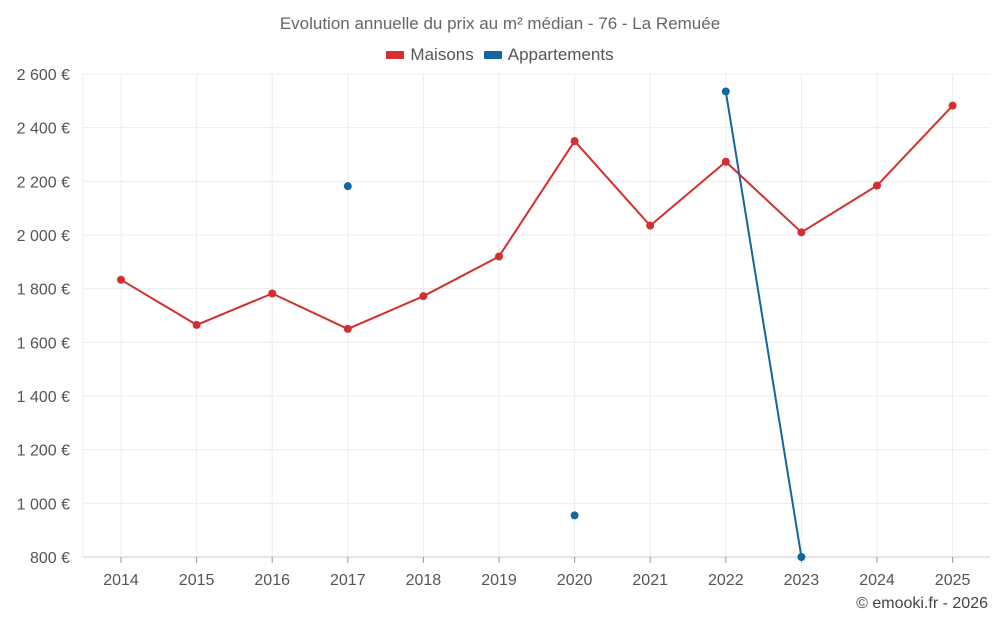  What do you see at coordinates (43, 236) in the screenshot?
I see `y-tick-label: 2 000 €` at bounding box center [43, 236].